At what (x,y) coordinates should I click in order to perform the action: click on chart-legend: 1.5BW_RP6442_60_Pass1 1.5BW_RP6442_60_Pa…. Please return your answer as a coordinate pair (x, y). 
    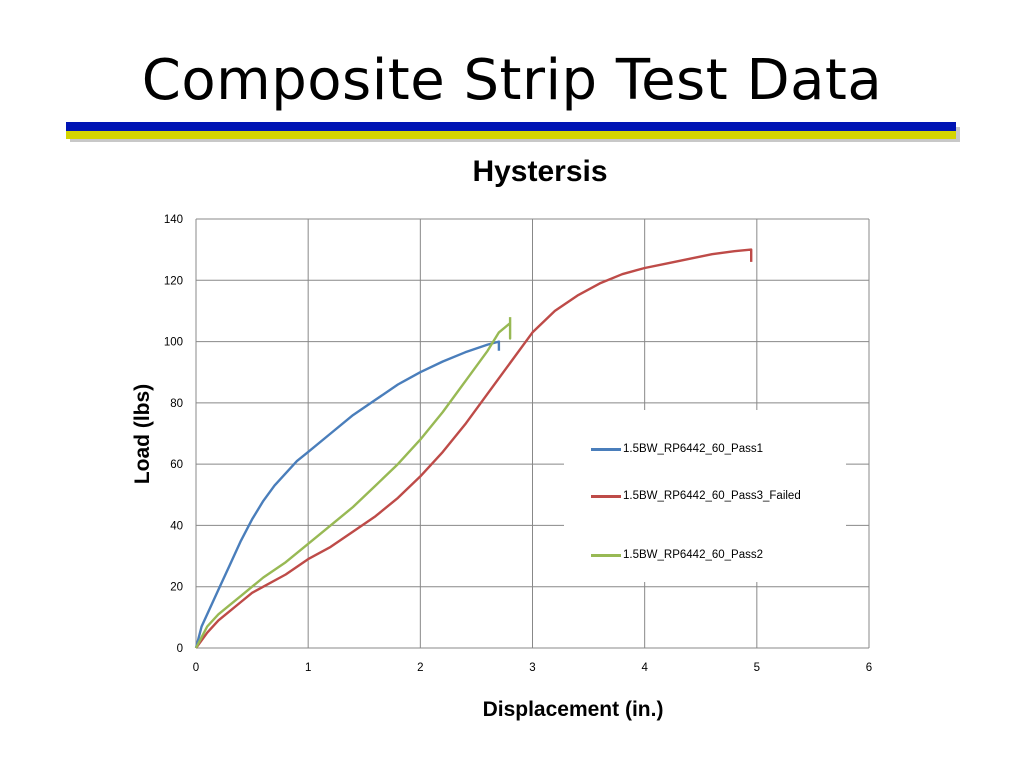
    Looking at the image, I should click on (705, 496).